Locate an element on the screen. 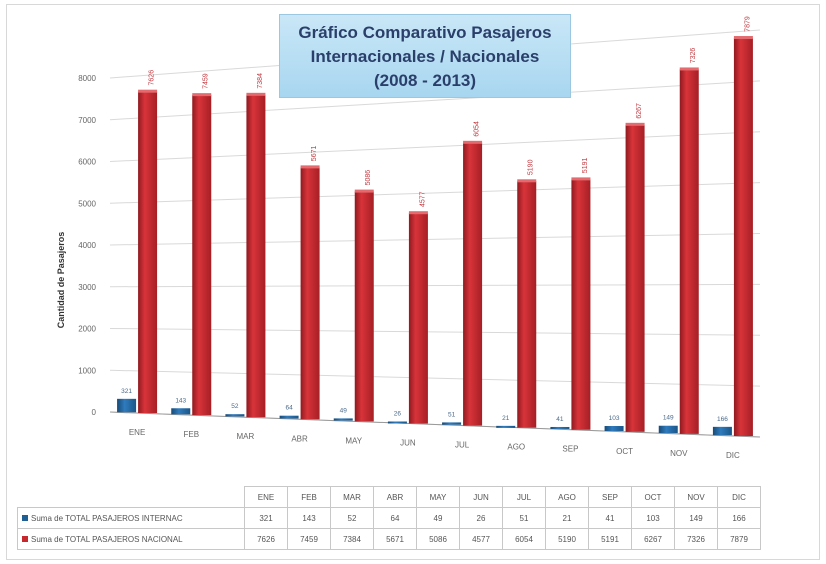 This screenshot has height=564, width=826. title-line-3: (2008 - 2013) is located at coordinates (425, 80).